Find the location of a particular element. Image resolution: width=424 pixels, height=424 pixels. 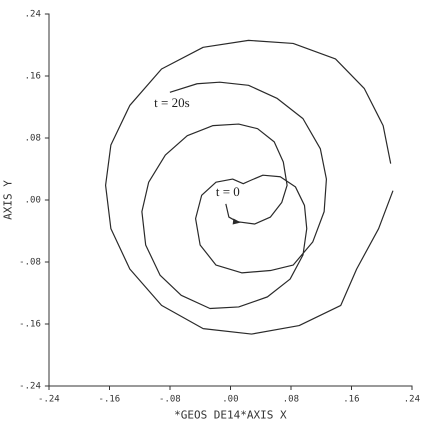

x-tick-label: .00 is located at coordinates (230, 399).